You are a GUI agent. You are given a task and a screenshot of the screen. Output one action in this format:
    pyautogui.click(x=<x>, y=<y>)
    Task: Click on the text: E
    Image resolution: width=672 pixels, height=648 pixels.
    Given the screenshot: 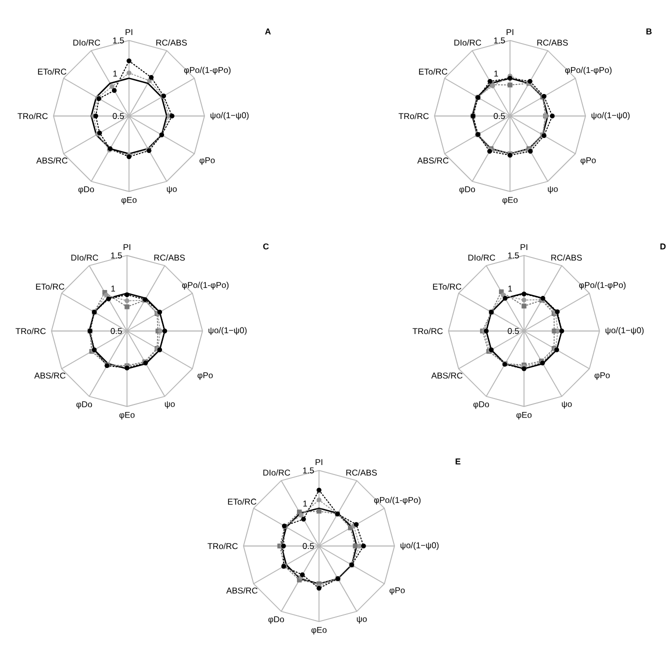 What is the action you would take?
    pyautogui.click(x=458, y=461)
    